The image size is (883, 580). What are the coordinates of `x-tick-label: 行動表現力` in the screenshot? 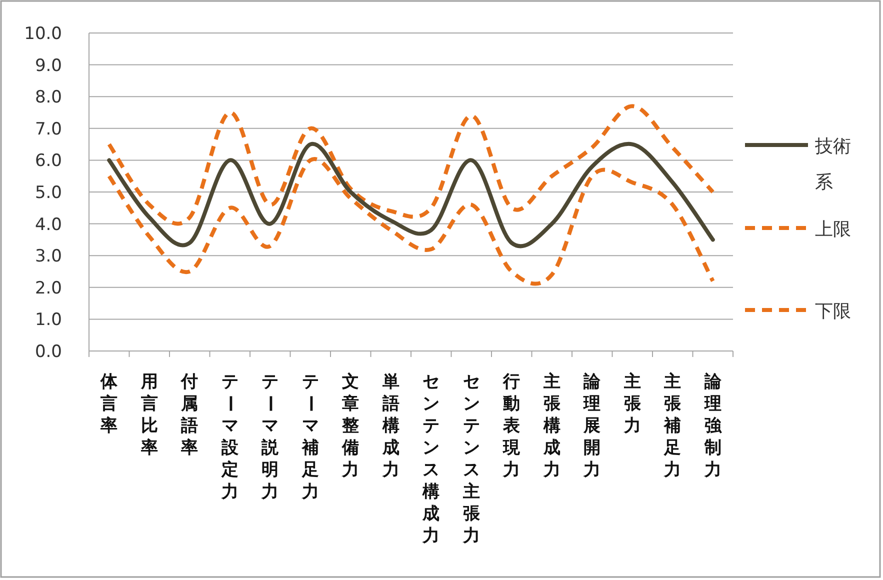 It's located at (512, 426).